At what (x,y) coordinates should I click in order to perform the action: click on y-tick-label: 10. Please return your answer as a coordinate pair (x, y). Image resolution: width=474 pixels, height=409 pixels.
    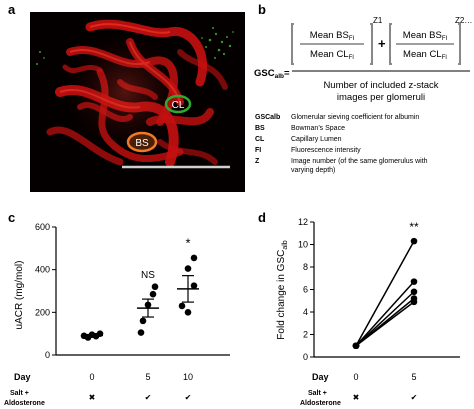
    Looking at the image, I should click on (303, 245).